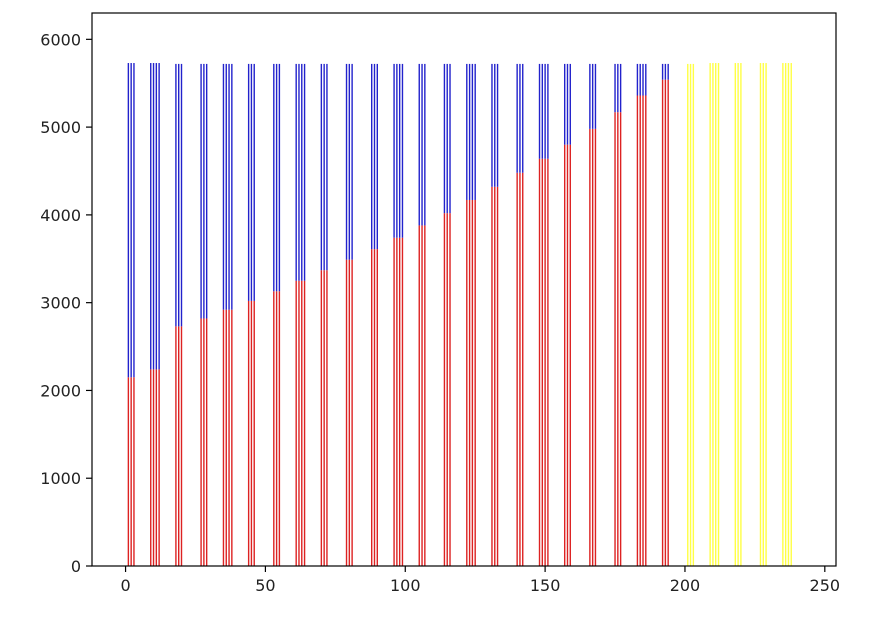 The height and width of the screenshot is (618, 882). What do you see at coordinates (125, 585) in the screenshot?
I see `x-tick-label-0: 0` at bounding box center [125, 585].